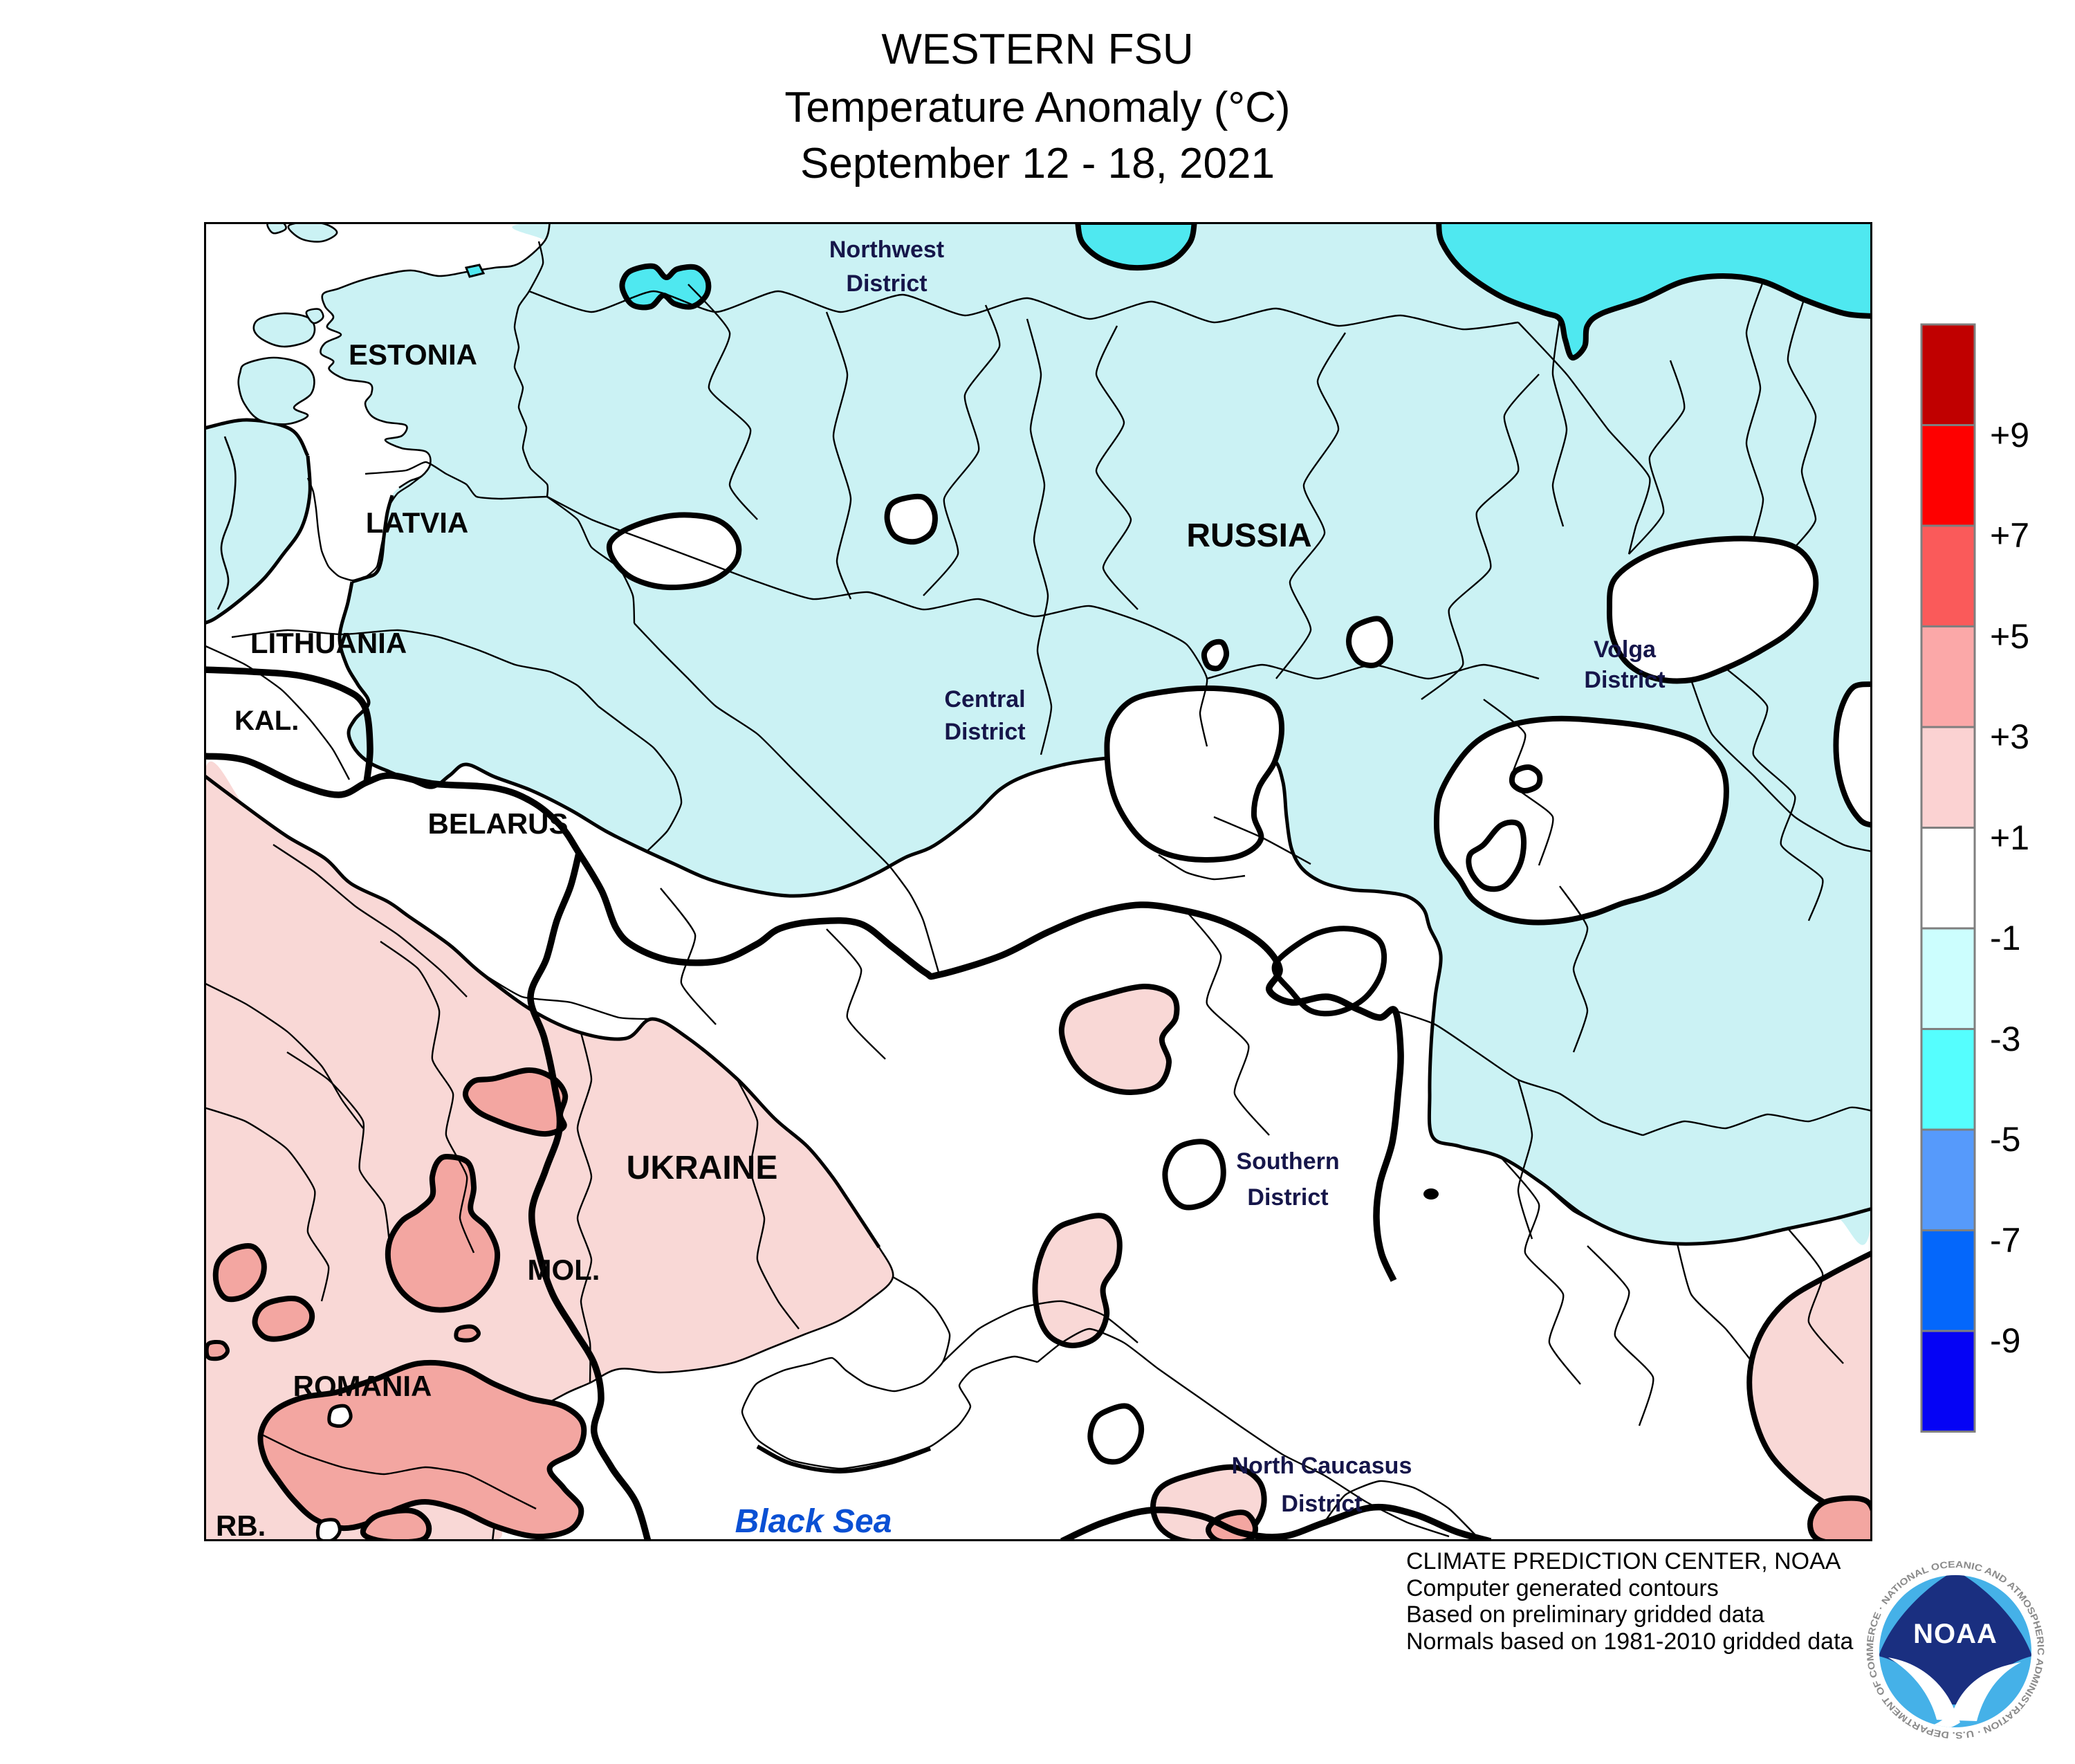  Describe the element at coordinates (2005, 938) in the screenshot. I see `svg-text: -1` at that location.